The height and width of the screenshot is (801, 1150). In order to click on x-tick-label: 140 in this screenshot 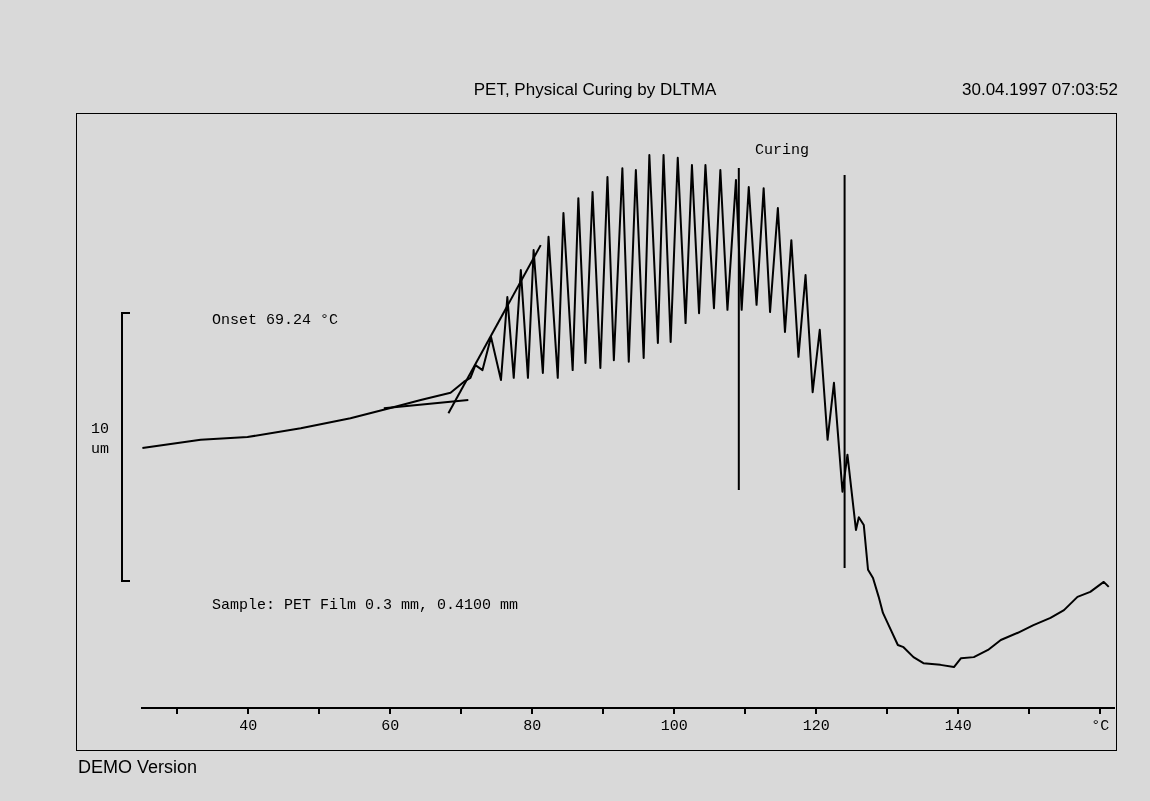, I will do `click(958, 726)`.